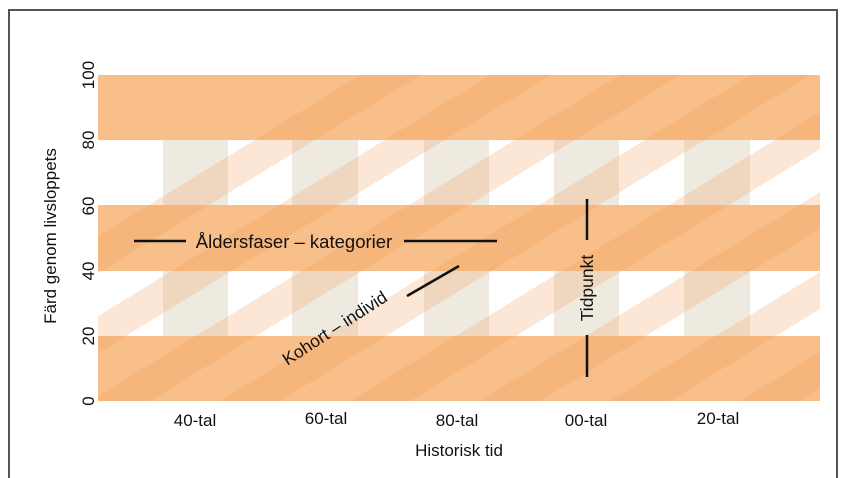 The image size is (846, 478). I want to click on time-point-annotation: Tidpunkt, so click(587, 288).